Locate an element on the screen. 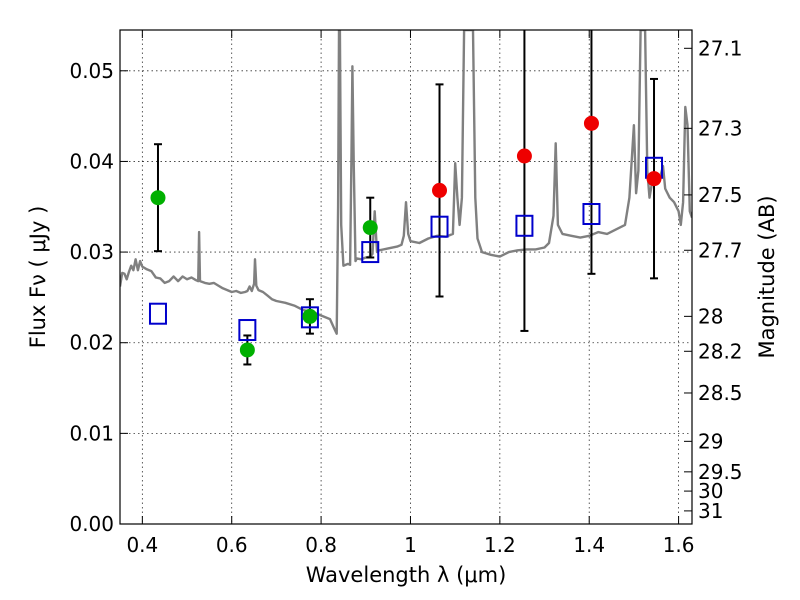 This screenshot has height=600, width=800. x-tick-label: 1.2 is located at coordinates (500, 545).